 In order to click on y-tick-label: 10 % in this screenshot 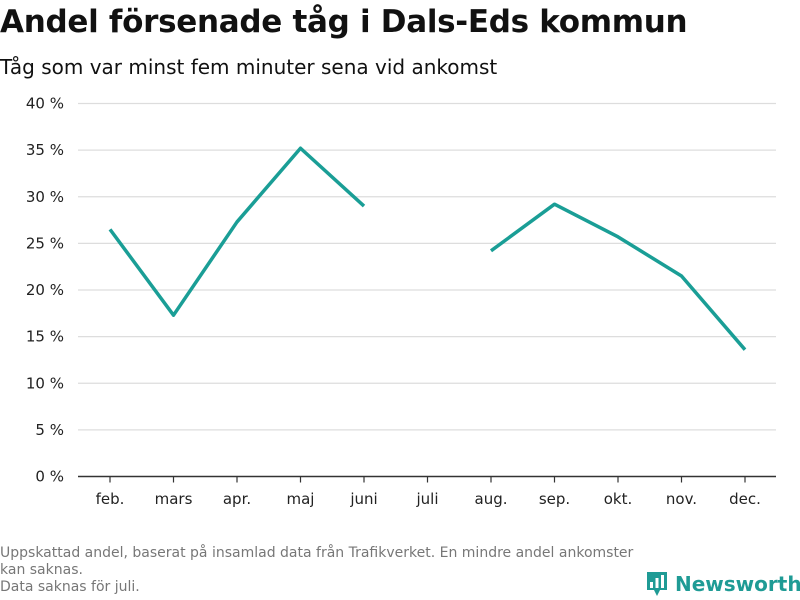, I will do `click(45, 383)`.